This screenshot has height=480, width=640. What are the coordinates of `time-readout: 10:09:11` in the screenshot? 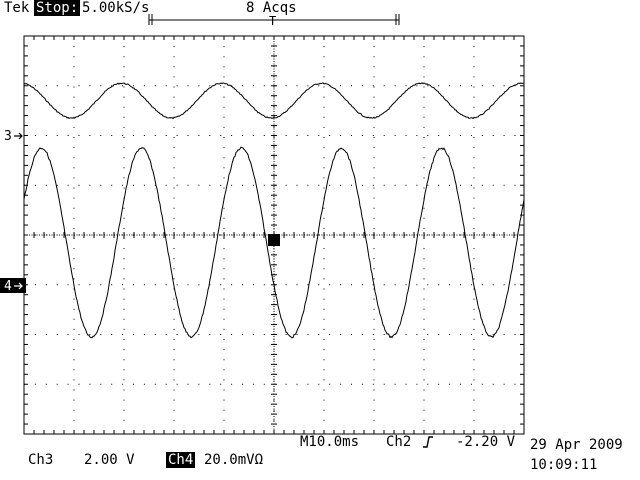 It's located at (564, 465).